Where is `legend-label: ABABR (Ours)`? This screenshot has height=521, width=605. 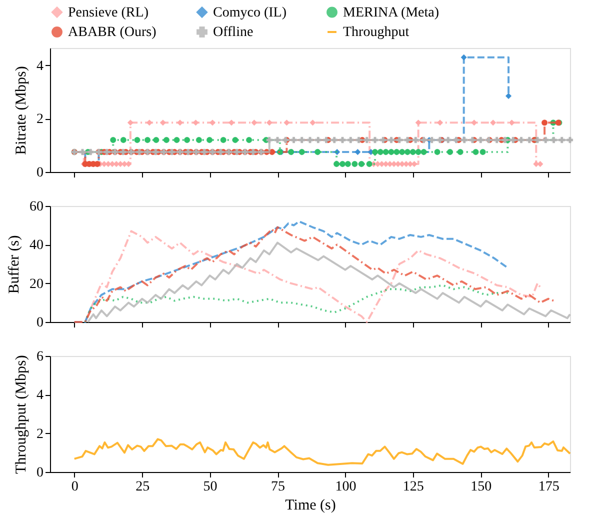 legend-label: ABABR (Ours) is located at coordinates (112, 32).